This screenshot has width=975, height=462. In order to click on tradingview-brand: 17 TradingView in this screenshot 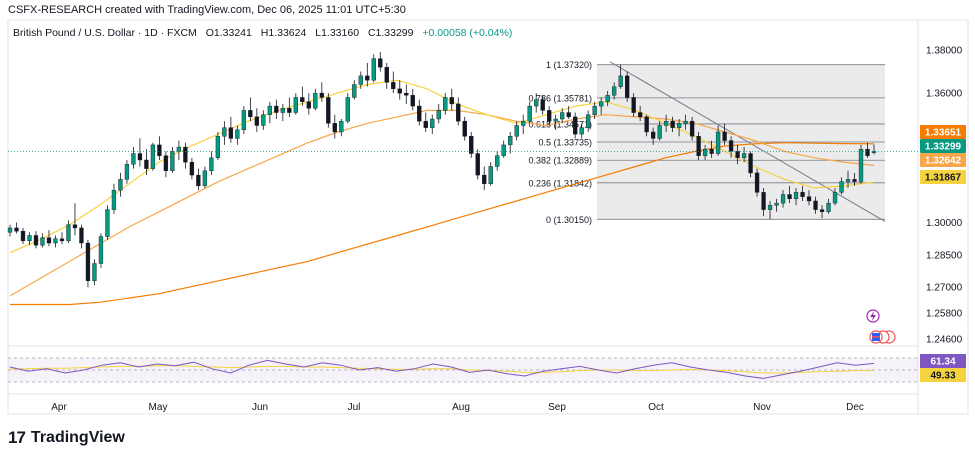, I will do `click(66, 438)`.